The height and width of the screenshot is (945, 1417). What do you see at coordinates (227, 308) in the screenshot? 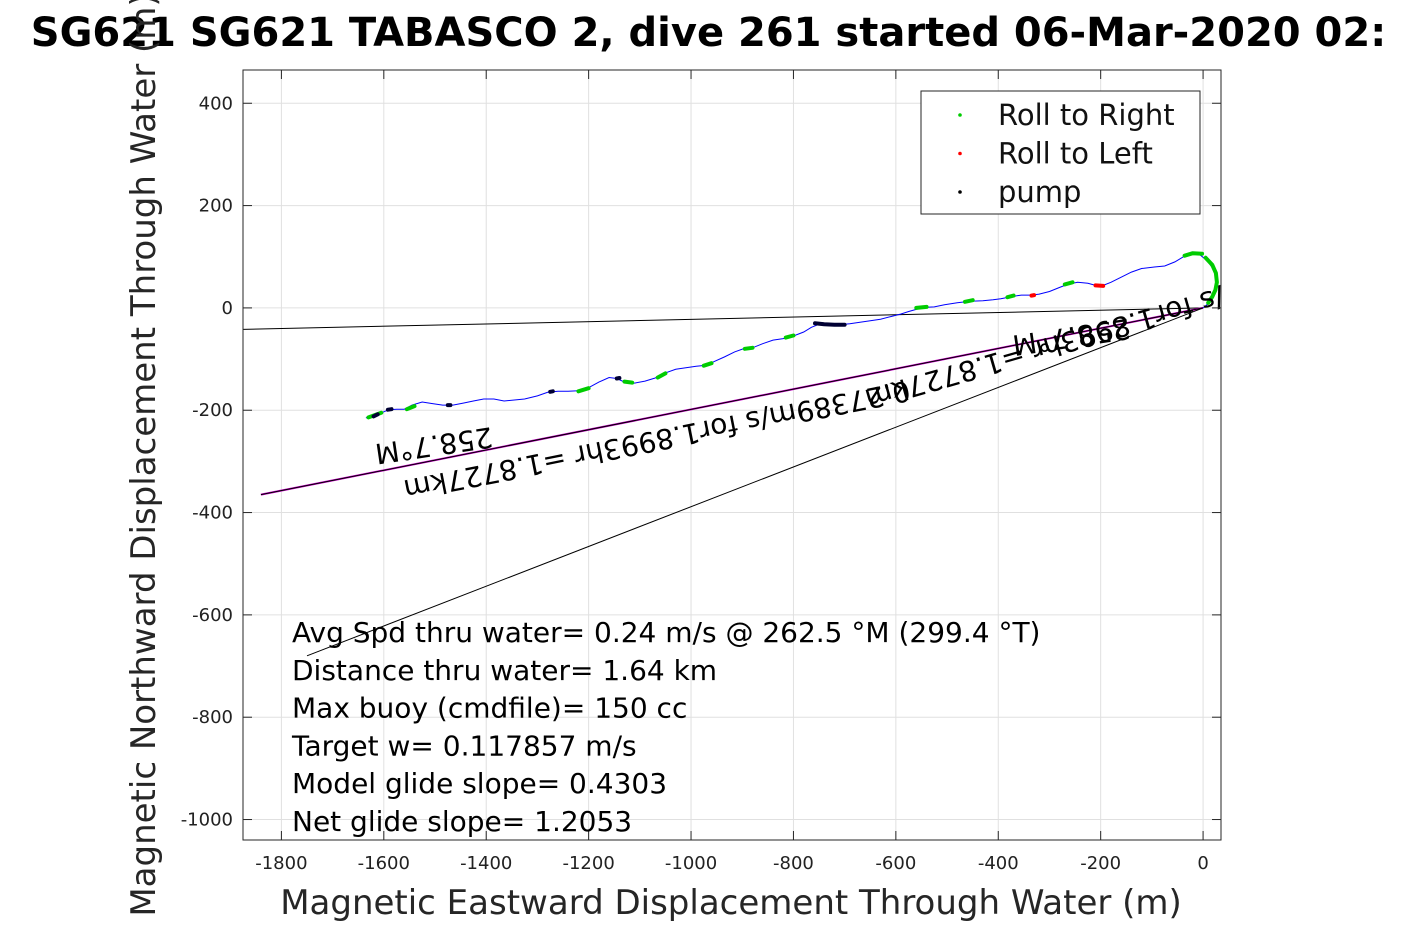
I see `y-tick-label: 0` at bounding box center [227, 308].